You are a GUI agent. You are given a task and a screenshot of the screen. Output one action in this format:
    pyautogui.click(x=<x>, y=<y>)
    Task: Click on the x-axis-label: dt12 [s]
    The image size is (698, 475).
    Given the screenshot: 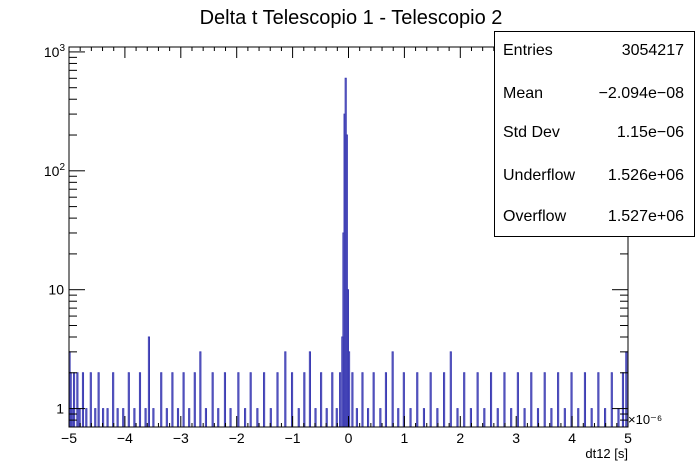 What is the action you would take?
    pyautogui.click(x=606, y=453)
    